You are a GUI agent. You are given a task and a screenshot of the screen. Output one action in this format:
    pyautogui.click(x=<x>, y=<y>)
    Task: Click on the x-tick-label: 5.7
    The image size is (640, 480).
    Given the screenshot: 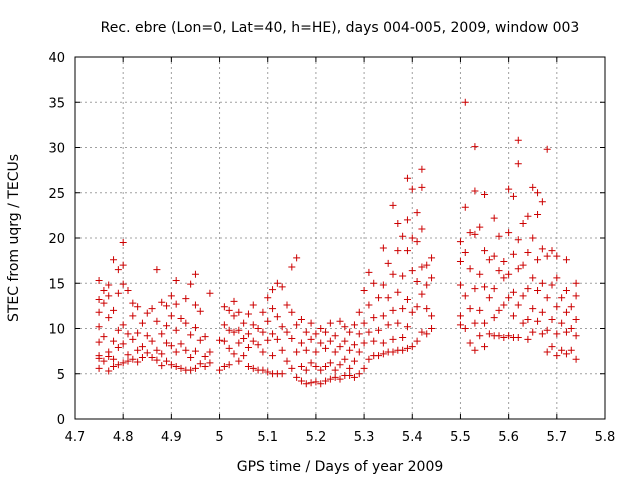 What is the action you would take?
    pyautogui.click(x=556, y=437)
    